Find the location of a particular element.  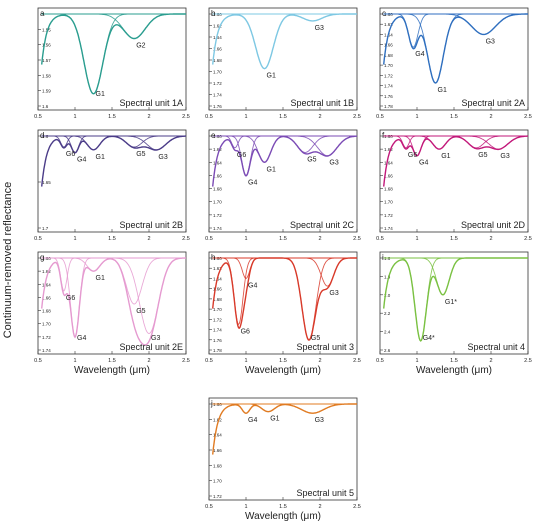

panel-title: Spectral unit 3 is located at coordinates (325, 347).